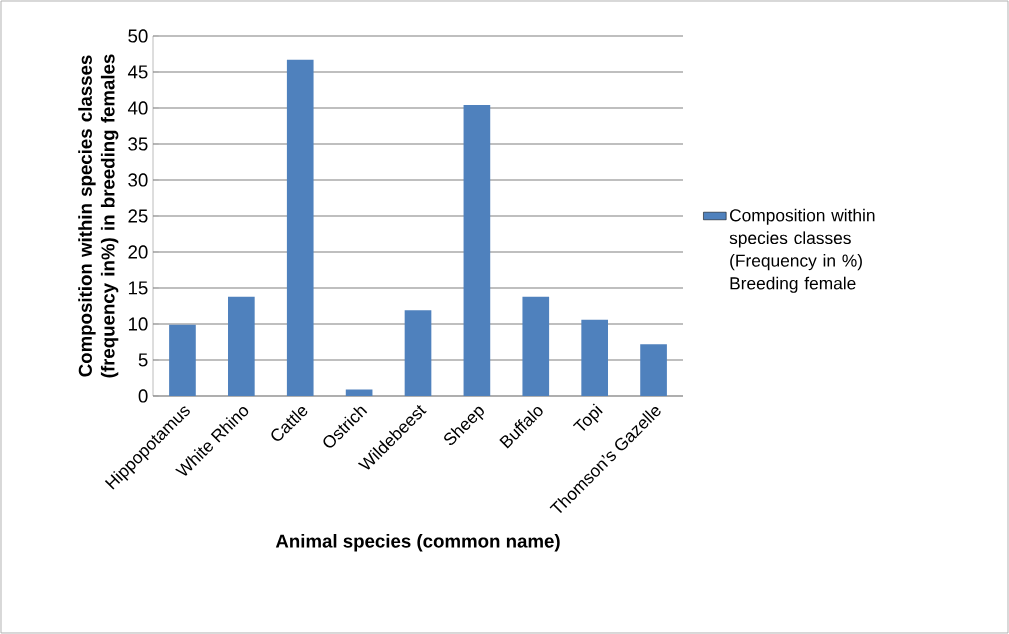 This screenshot has width=1009, height=634. Describe the element at coordinates (138, 216) in the screenshot. I see `y-tick-label: 25` at that location.